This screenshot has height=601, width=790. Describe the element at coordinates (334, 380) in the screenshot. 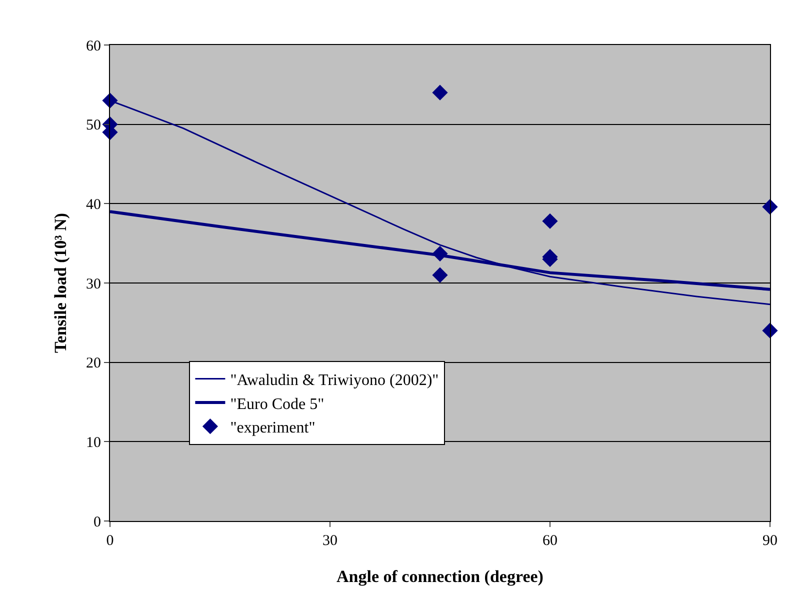

I see `legend-label: "Awaludin & Triwiyono (2002)"` at that location.